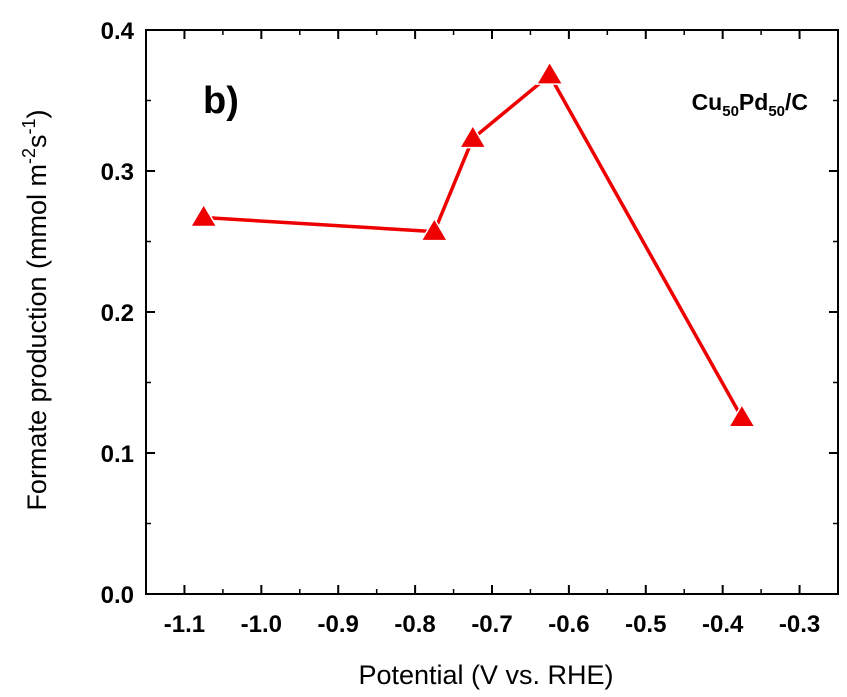 Image resolution: width=847 pixels, height=697 pixels. What do you see at coordinates (491, 624) in the screenshot?
I see `x-tick-label: -0.7` at bounding box center [491, 624].